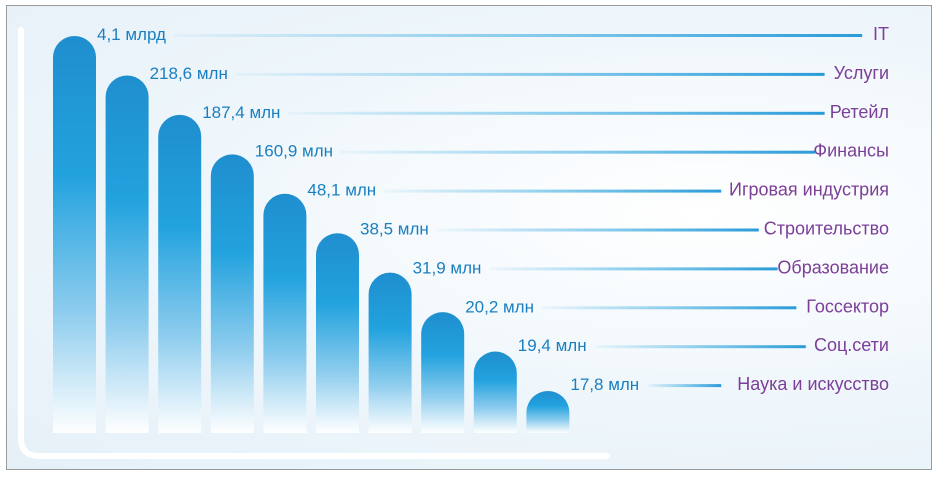 The height and width of the screenshot is (478, 940). Describe the element at coordinates (833, 267) in the screenshot. I see `category-label: Образование` at that location.